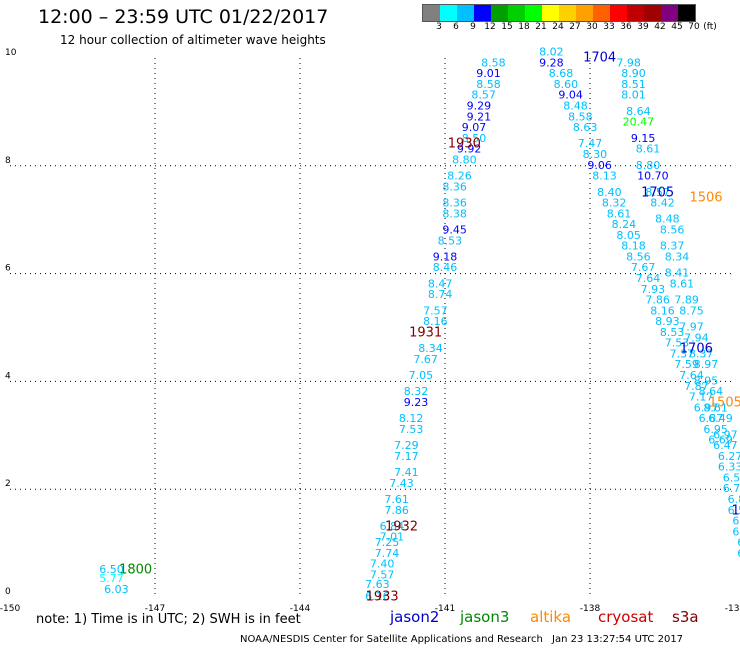 The width and height of the screenshot is (740, 650). What do you see at coordinates (300, 609) in the screenshot?
I see `x-tick-label: -144` at bounding box center [300, 609].